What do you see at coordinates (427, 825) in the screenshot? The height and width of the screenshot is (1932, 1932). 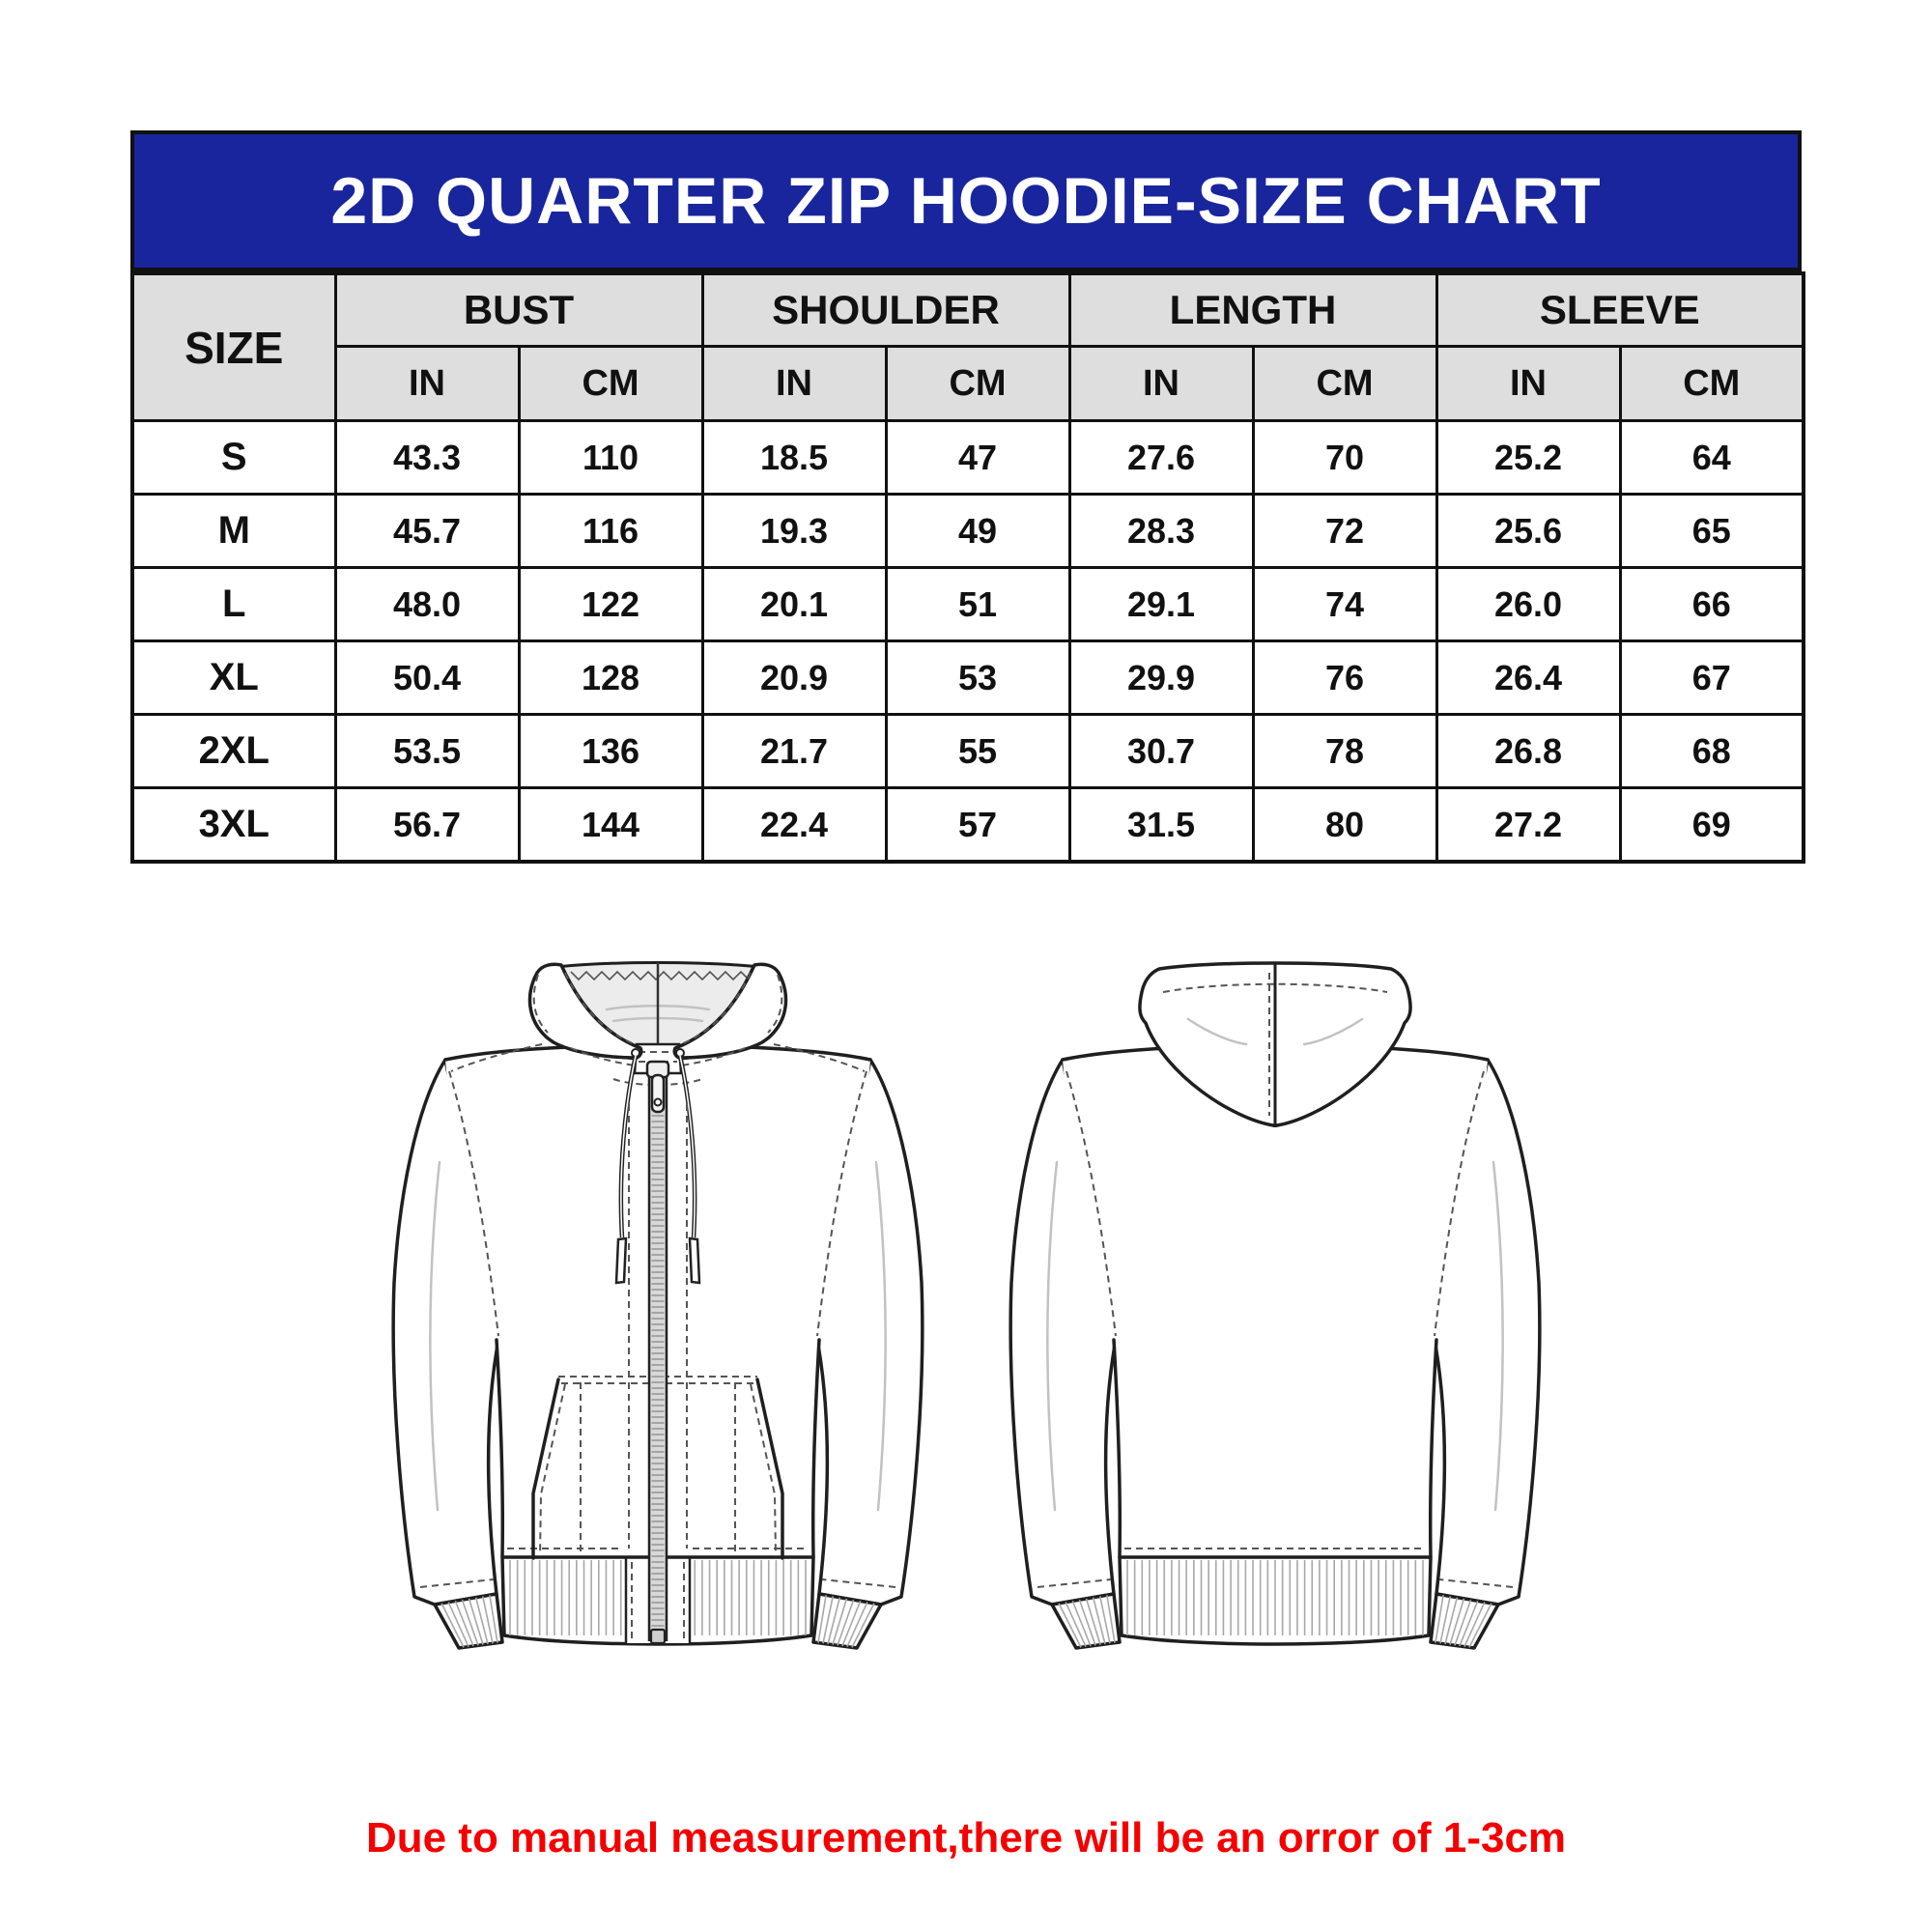 I see `measure-value-cell: 56.7` at bounding box center [427, 825].